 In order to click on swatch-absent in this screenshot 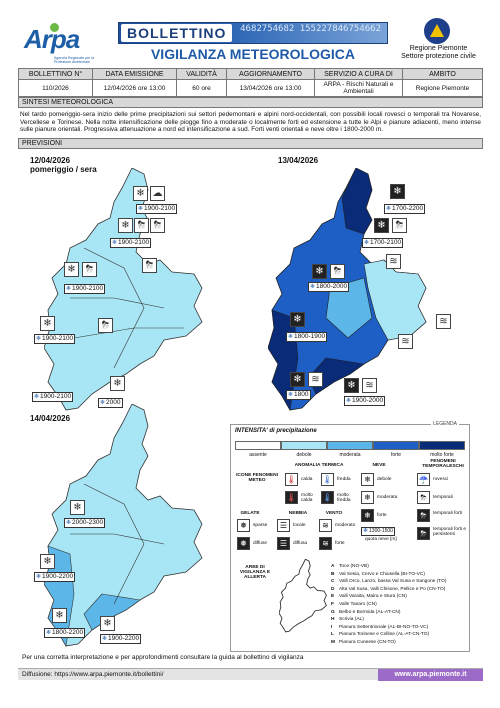, I will do `click(258, 445)`.